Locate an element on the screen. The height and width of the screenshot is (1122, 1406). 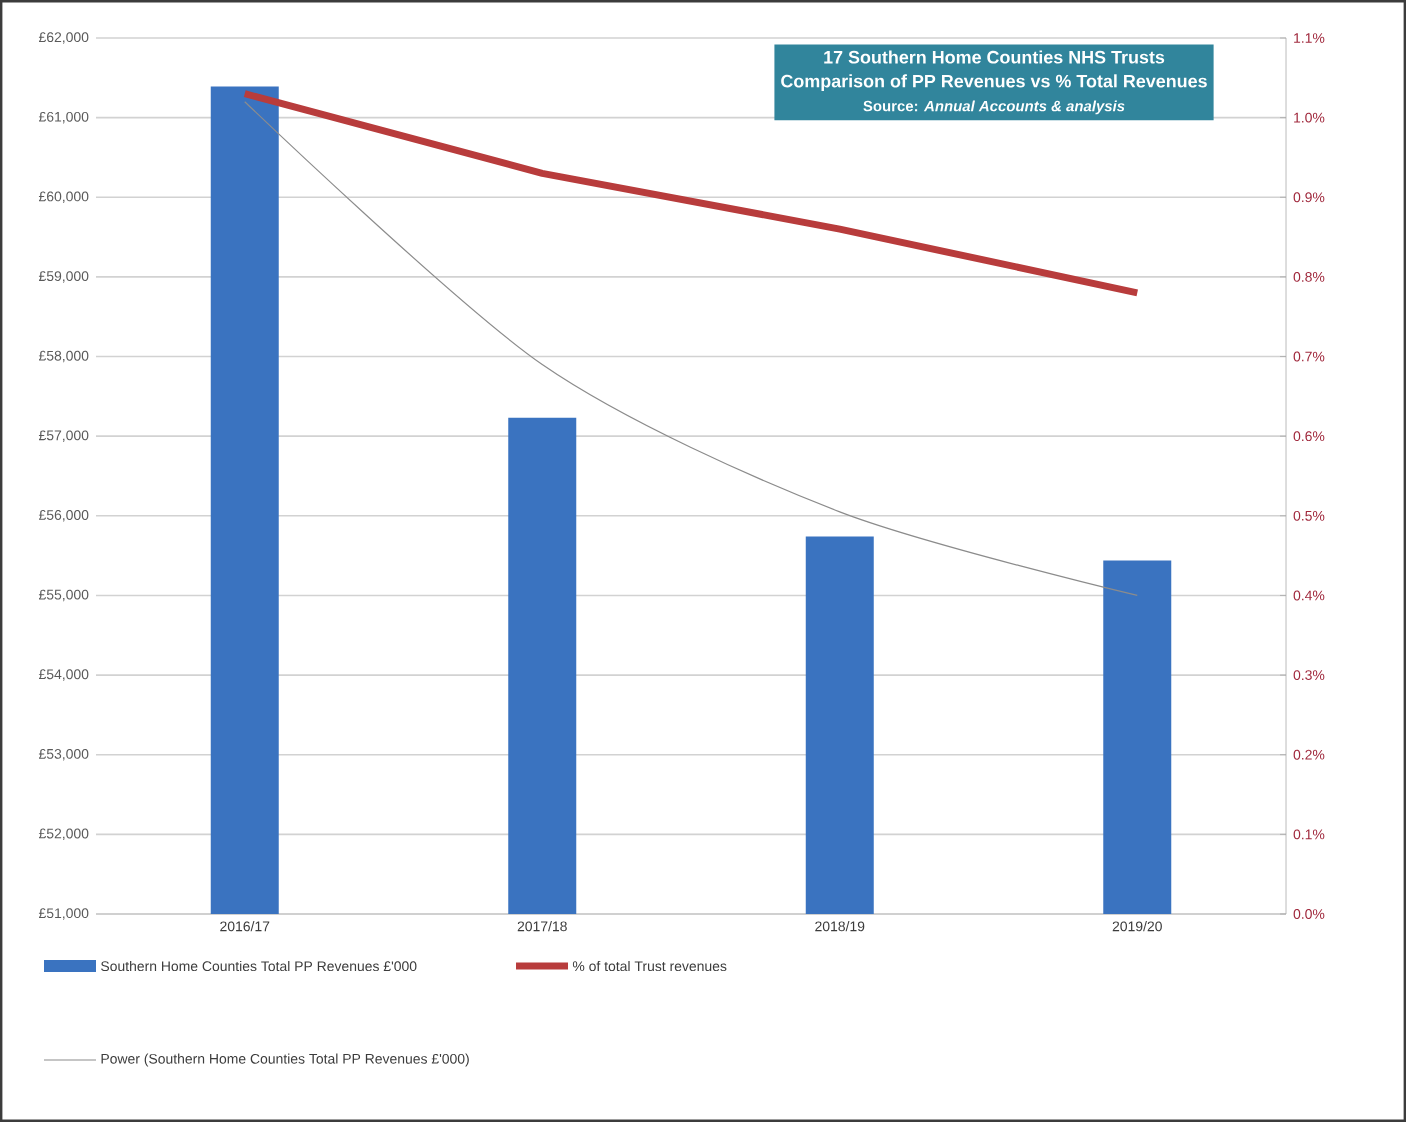
line-series is located at coordinates (691, 193).